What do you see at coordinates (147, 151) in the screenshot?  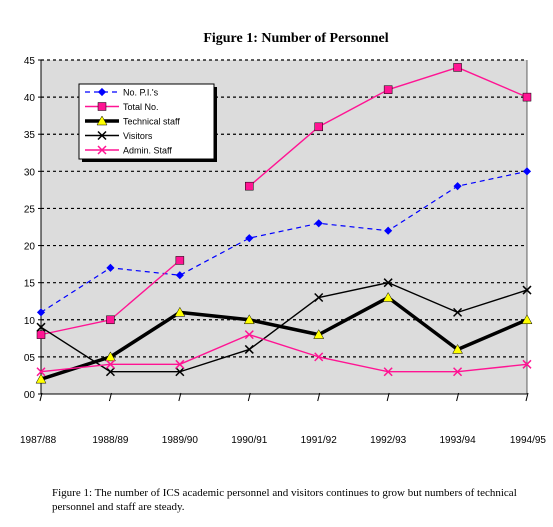 I see `legend-admin-staff-label: Admin. Staff` at bounding box center [147, 151].